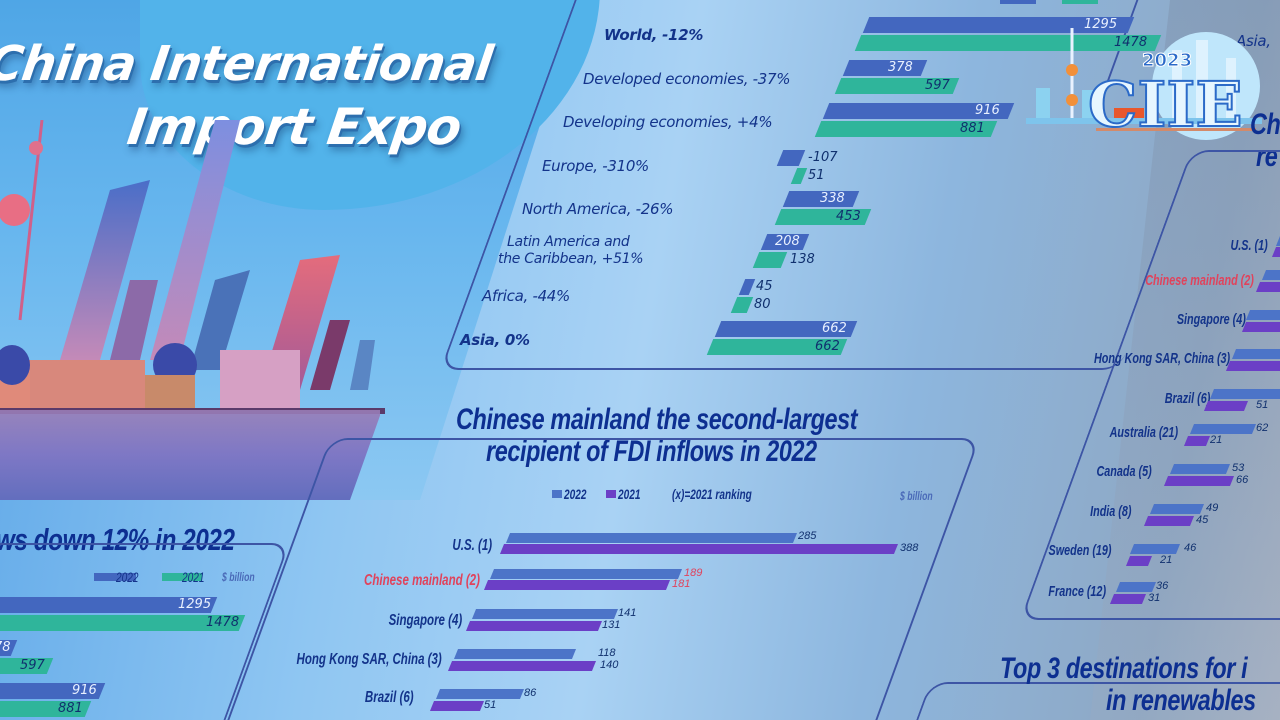 Image resolution: width=1280 pixels, height=720 pixels. What do you see at coordinates (530, 693) in the screenshot?
I see `bar-value: 86` at bounding box center [530, 693].